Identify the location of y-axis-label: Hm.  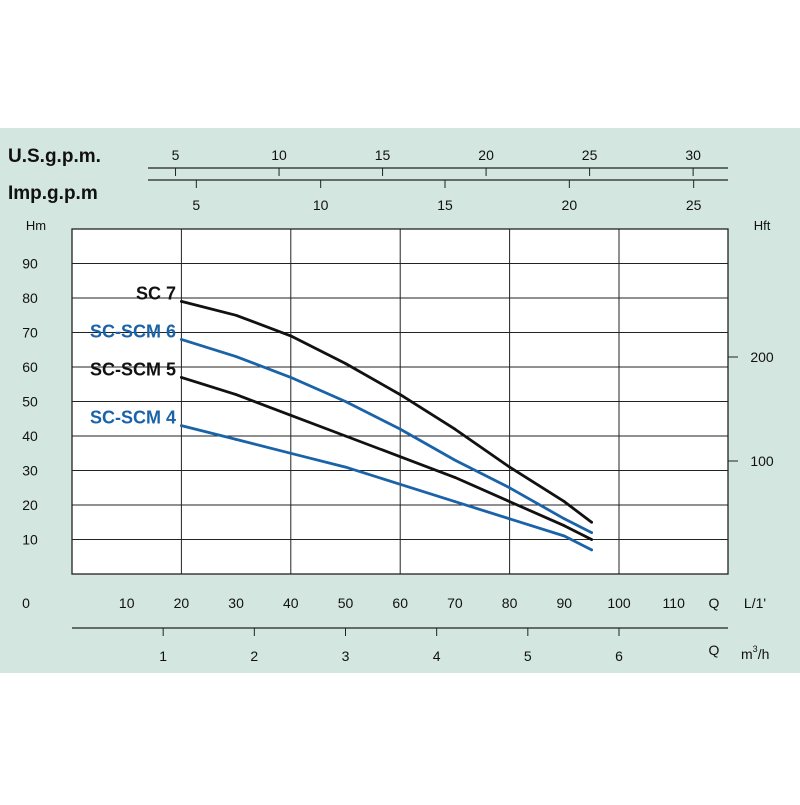
(36, 225).